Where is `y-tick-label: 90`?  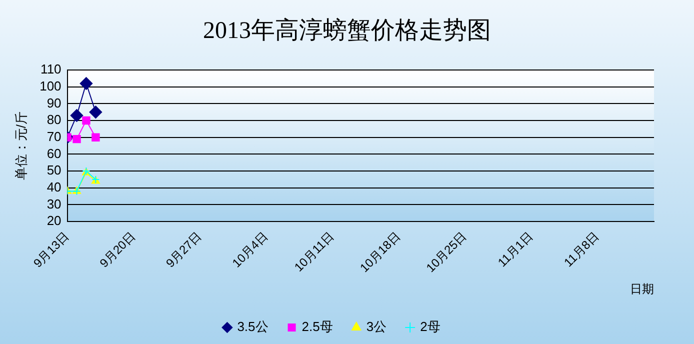
y-tick-label: 90 is located at coordinates (54, 102).